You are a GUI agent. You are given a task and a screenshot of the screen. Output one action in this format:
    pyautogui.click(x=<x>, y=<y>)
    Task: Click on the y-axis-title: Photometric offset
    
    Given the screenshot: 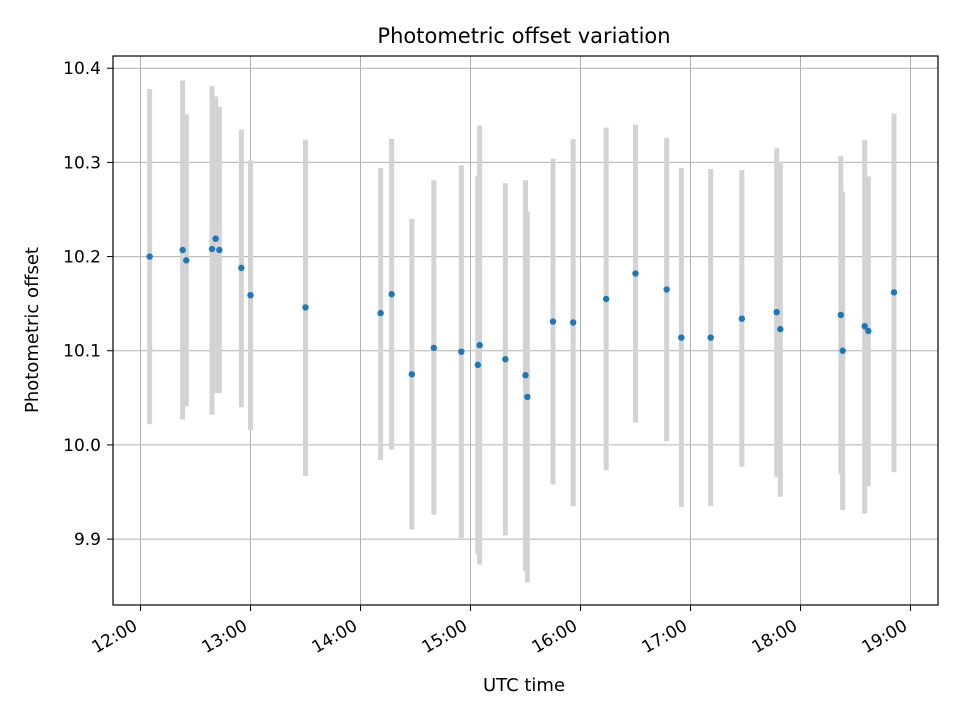 What is the action you would take?
    pyautogui.click(x=32, y=330)
    